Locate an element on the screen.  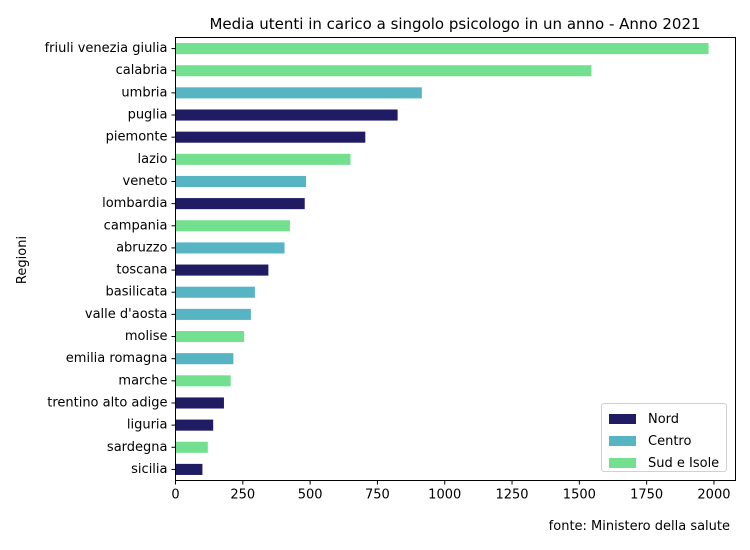
legend-item-sud-e-isole: Sud e Isole is located at coordinates (664, 463).